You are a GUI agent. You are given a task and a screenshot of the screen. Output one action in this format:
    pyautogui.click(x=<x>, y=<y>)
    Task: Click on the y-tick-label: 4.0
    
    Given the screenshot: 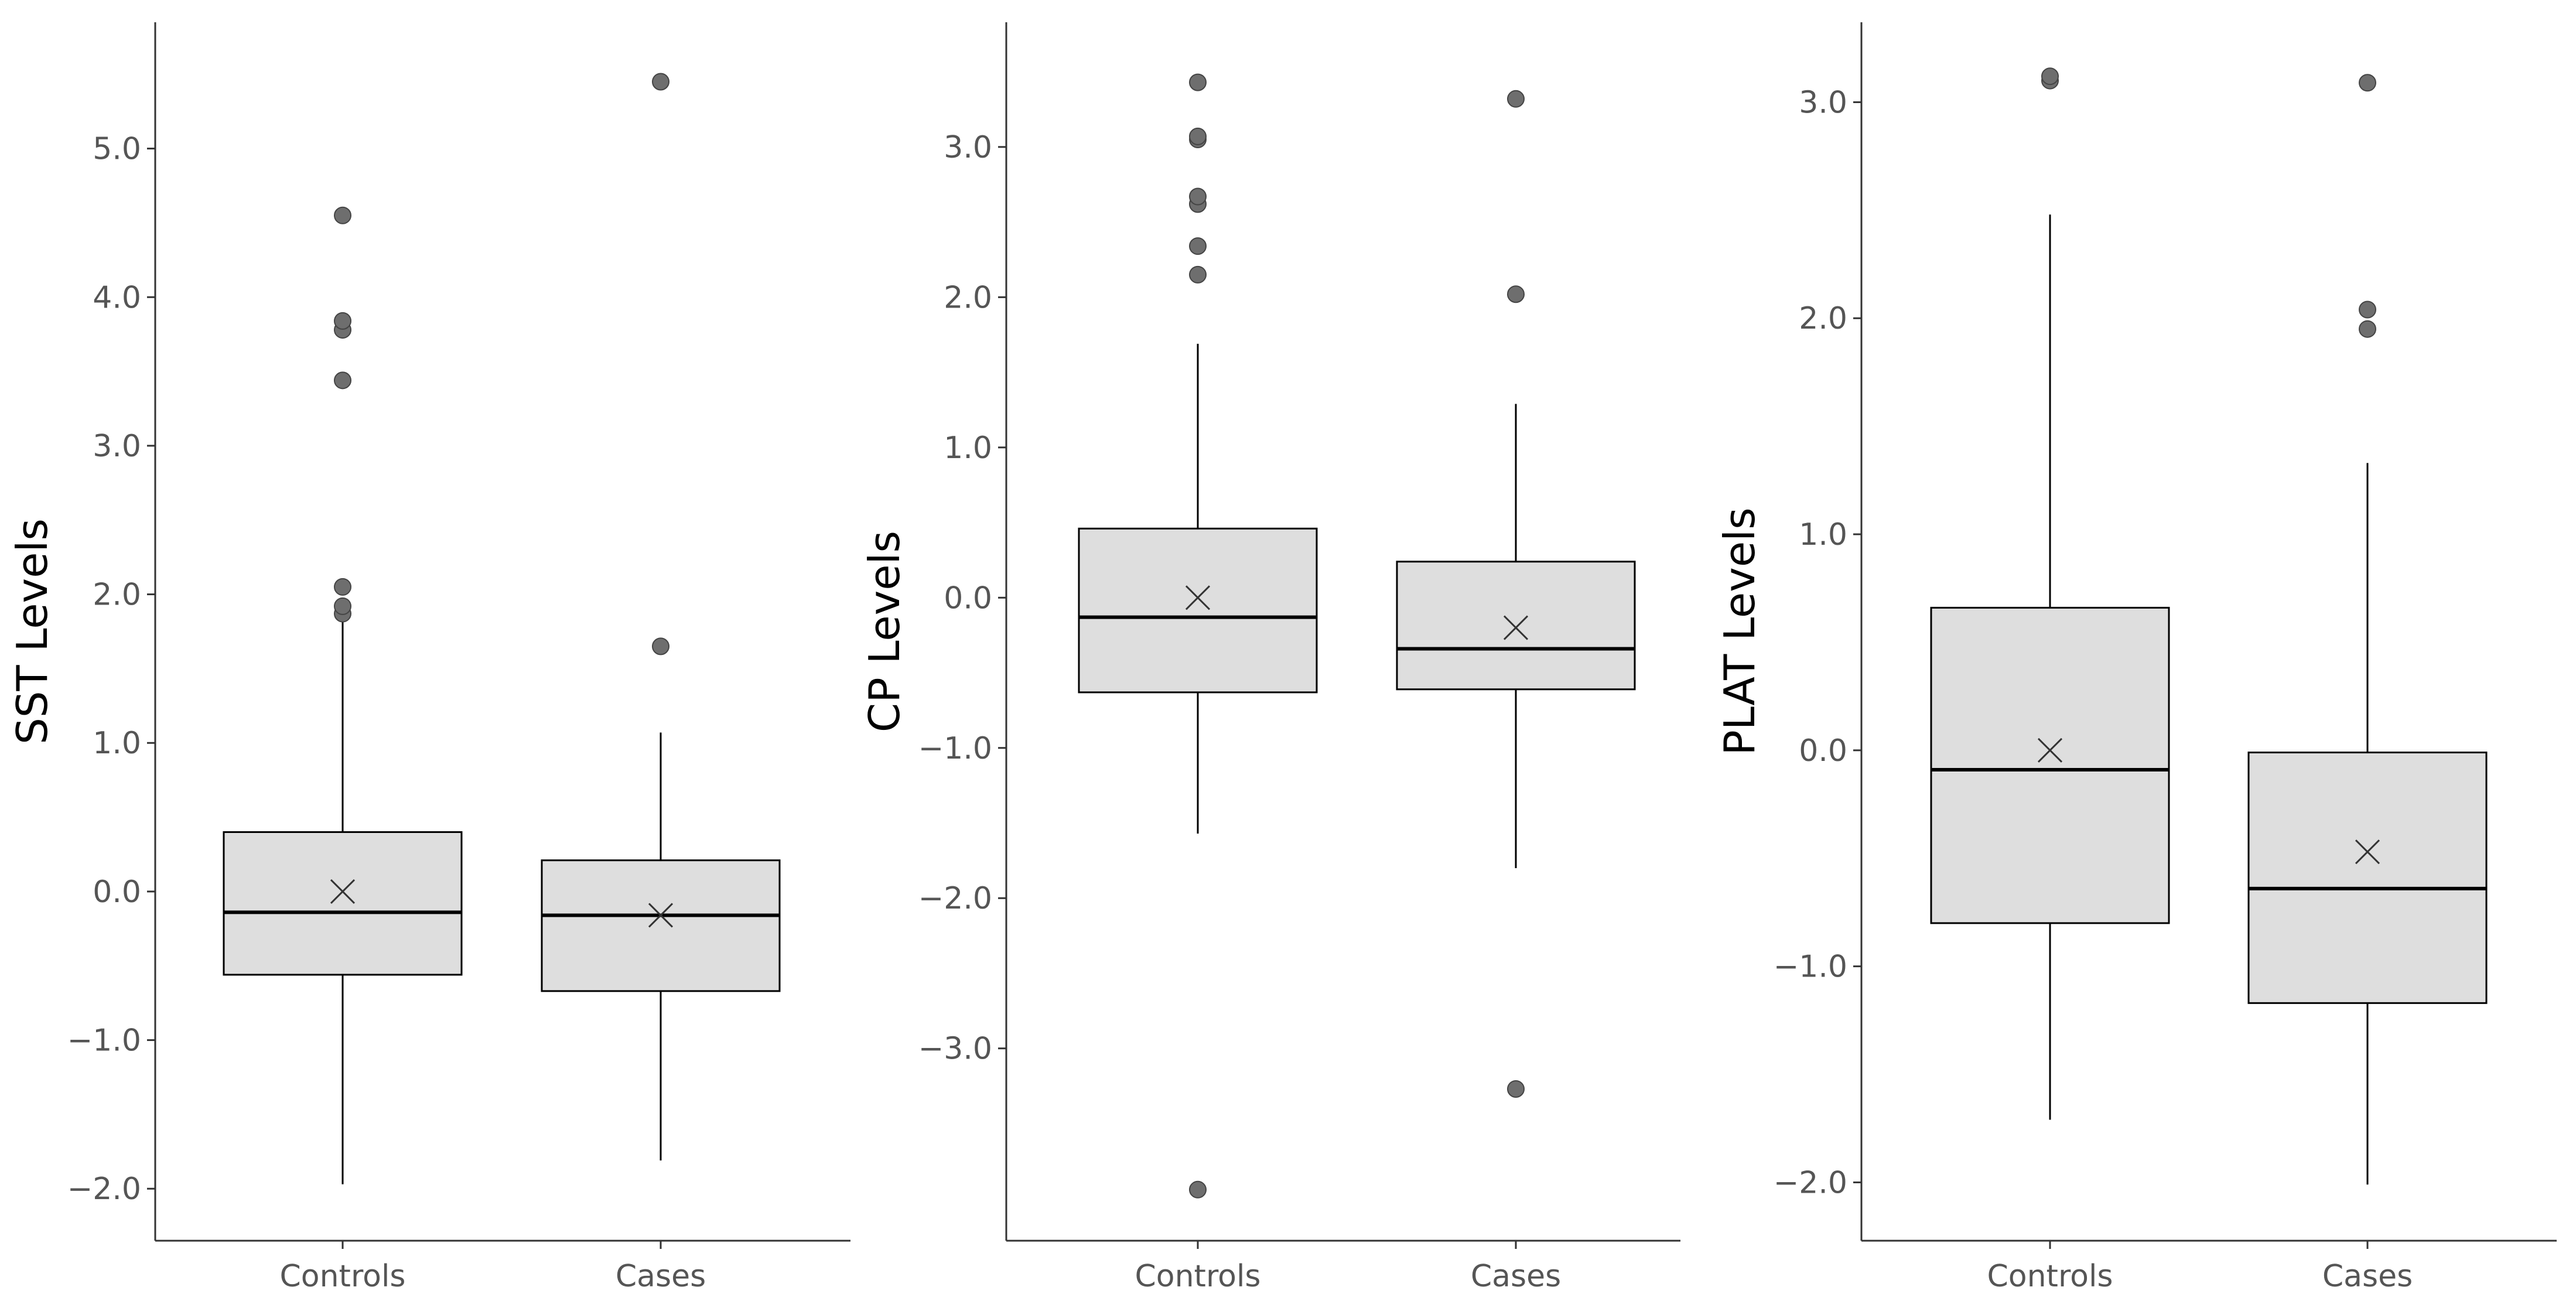 What is the action you would take?
    pyautogui.click(x=117, y=297)
    